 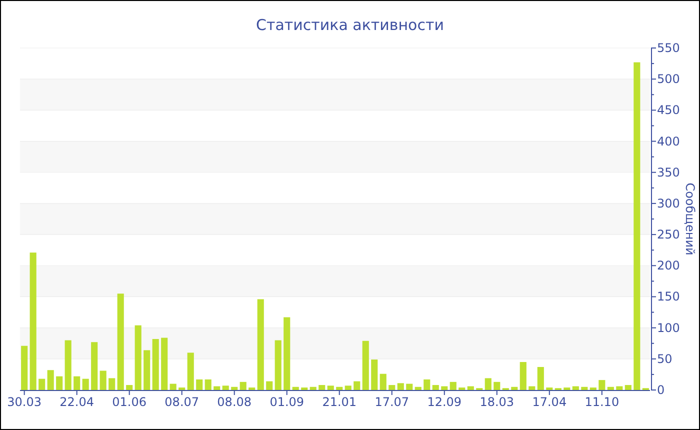 I want to click on x-tick-label: 17.07, so click(x=392, y=402).